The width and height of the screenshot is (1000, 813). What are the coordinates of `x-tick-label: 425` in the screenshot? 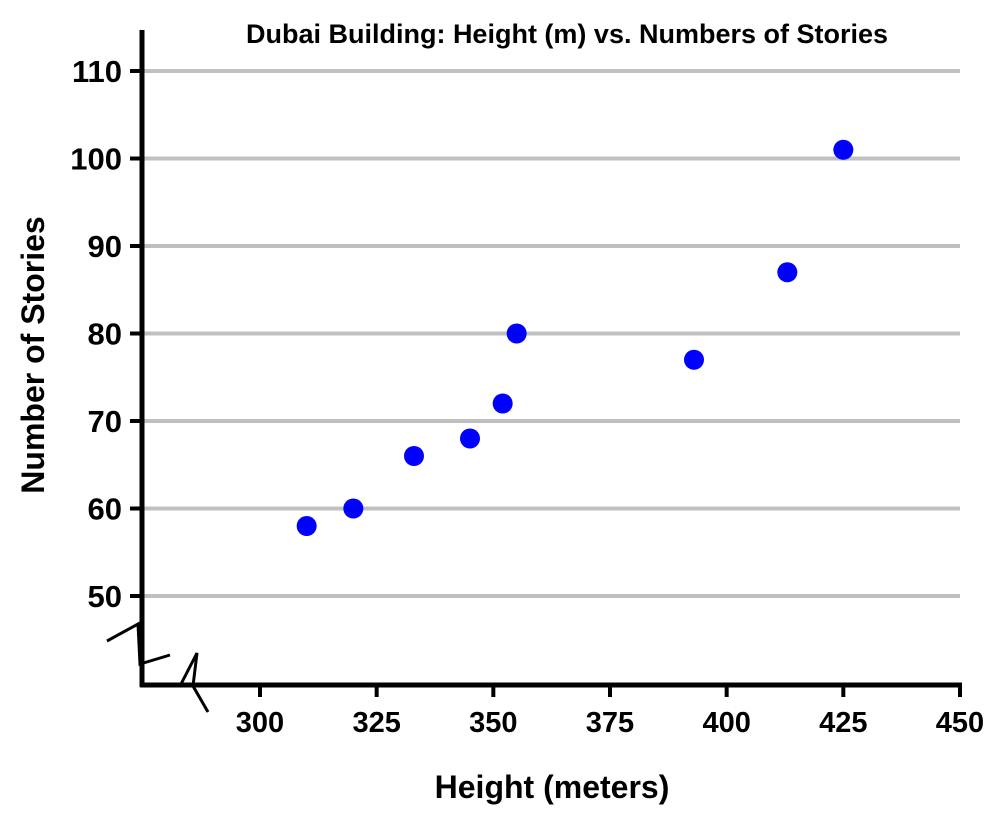 It's located at (843, 723).